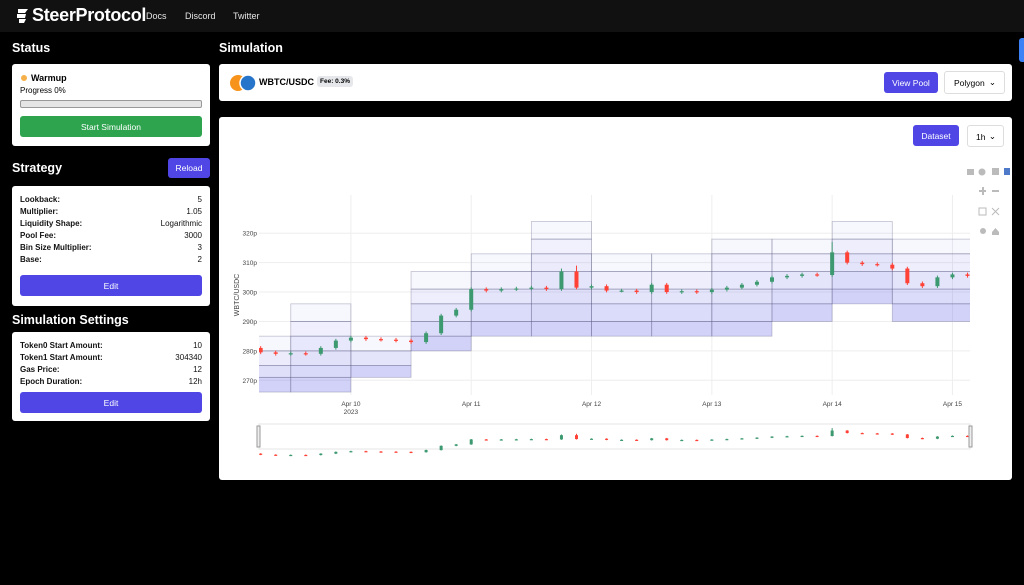 This screenshot has width=1024, height=585. What do you see at coordinates (592, 404) in the screenshot?
I see `x-tick-label: Apr 12` at bounding box center [592, 404].